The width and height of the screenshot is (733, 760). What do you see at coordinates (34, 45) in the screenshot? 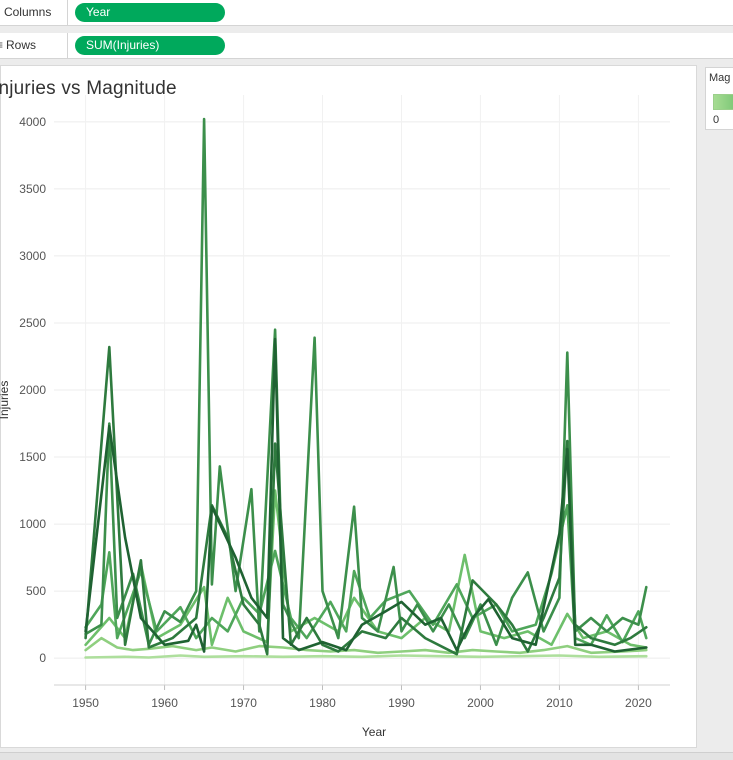
I see `rows-shelf-label: ≡Rows` at bounding box center [34, 45].